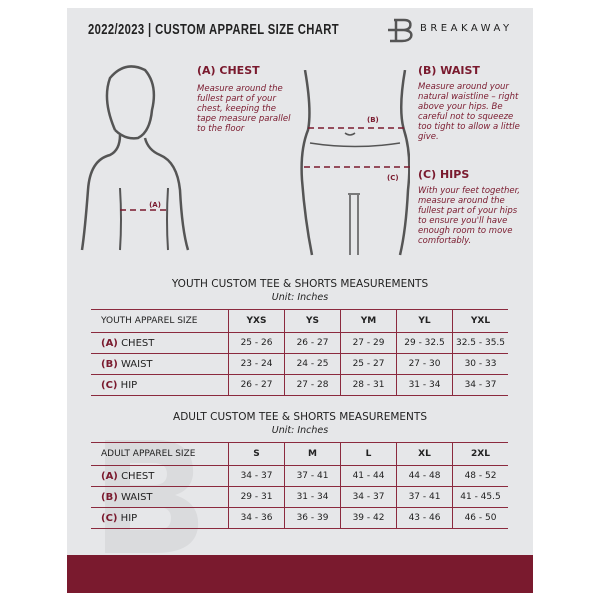 The height and width of the screenshot is (600, 600). What do you see at coordinates (312, 385) in the screenshot?
I see `cell: 27 - 28` at bounding box center [312, 385].